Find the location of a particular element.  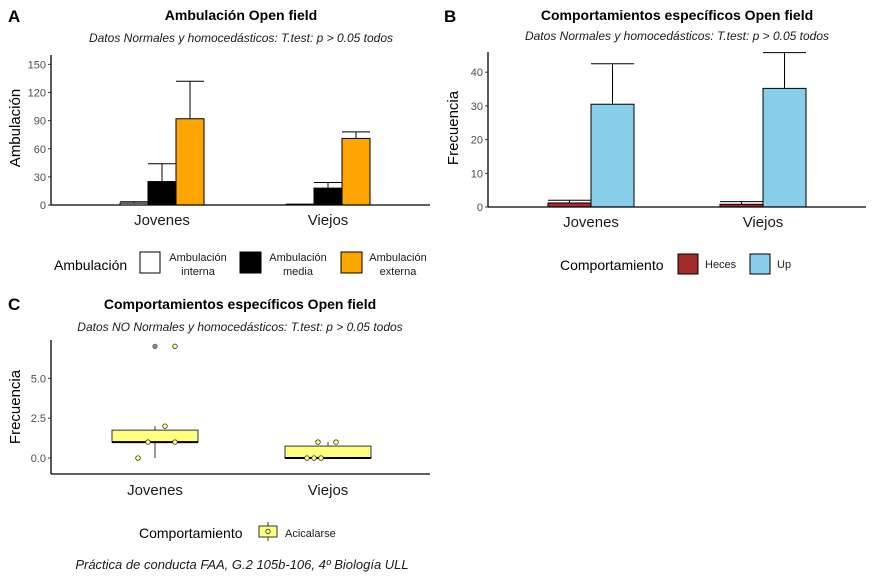

legend-label-ambulacion-interna-2: interna is located at coordinates (198, 272).